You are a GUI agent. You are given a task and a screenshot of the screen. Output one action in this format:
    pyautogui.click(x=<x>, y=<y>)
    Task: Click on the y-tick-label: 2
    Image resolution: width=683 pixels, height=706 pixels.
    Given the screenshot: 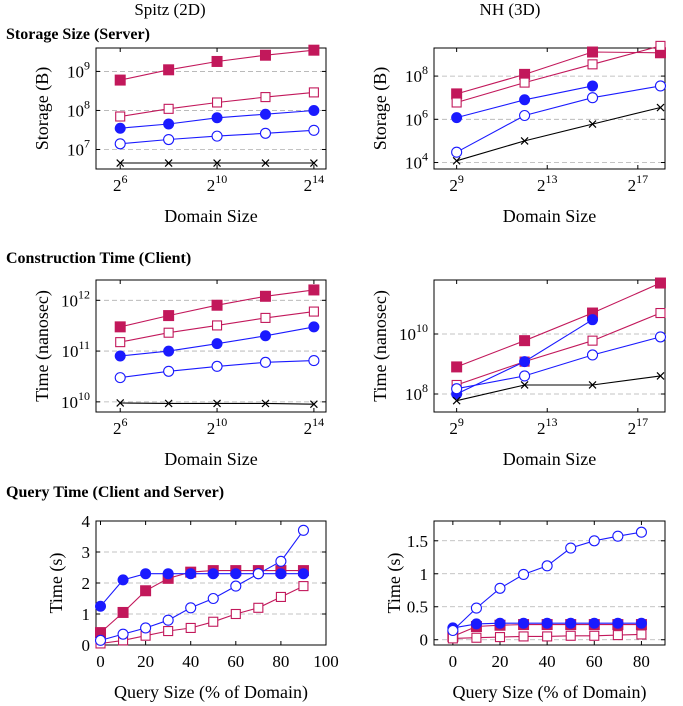 What is the action you would take?
    pyautogui.click(x=86, y=583)
    